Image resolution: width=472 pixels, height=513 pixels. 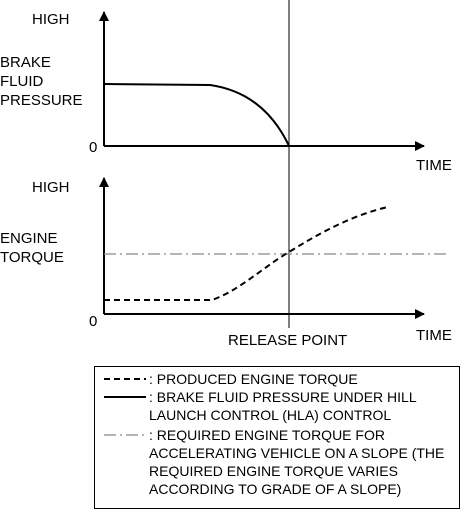 What do you see at coordinates (125, 397) in the screenshot?
I see `solid-line-swatch` at bounding box center [125, 397].